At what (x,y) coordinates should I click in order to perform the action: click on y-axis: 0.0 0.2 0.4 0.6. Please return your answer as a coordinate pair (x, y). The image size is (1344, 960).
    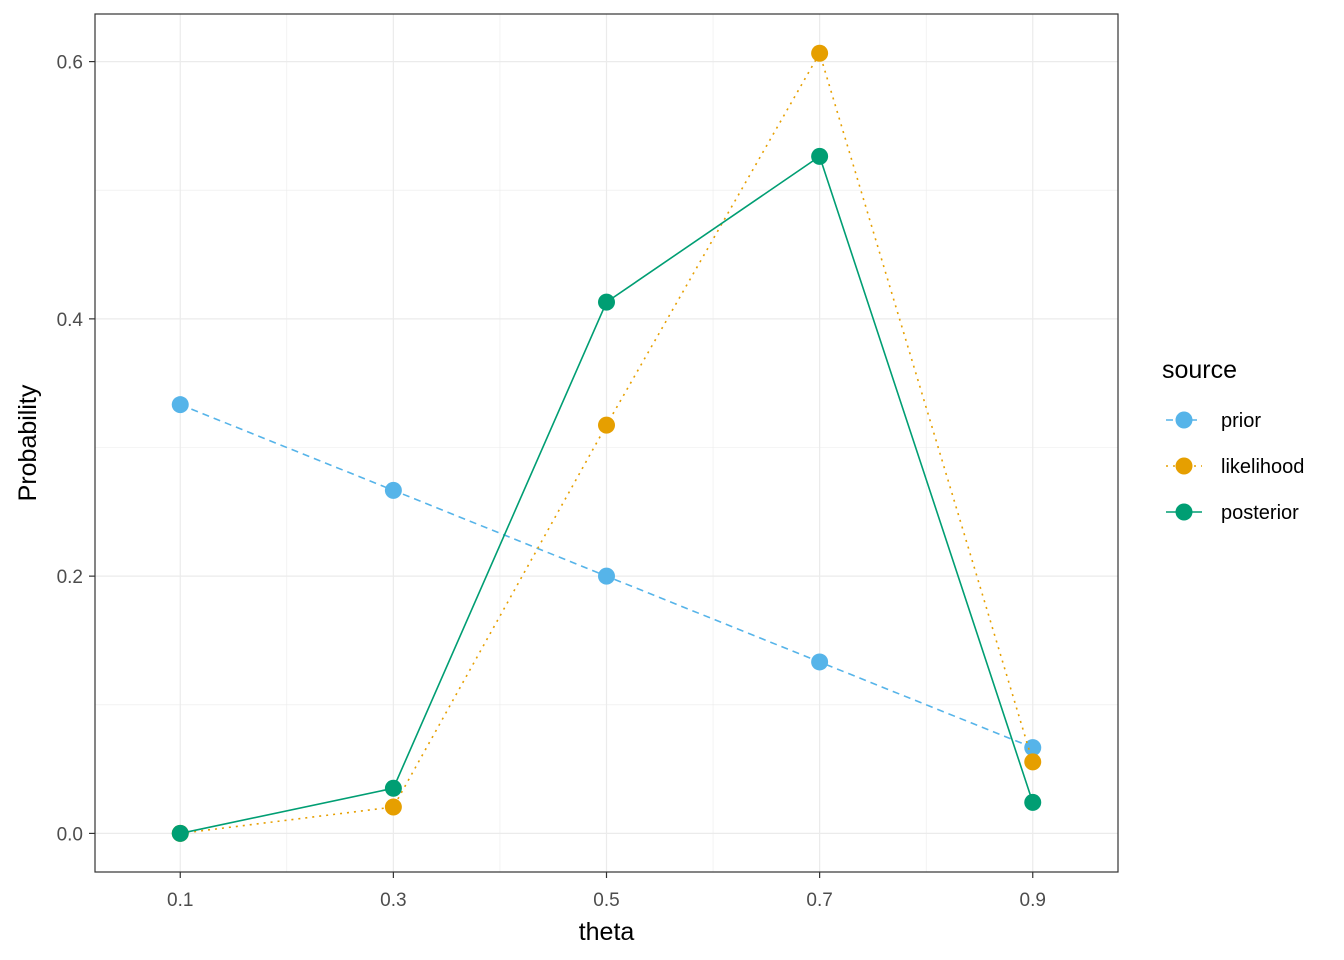
    Looking at the image, I should click on (76, 449).